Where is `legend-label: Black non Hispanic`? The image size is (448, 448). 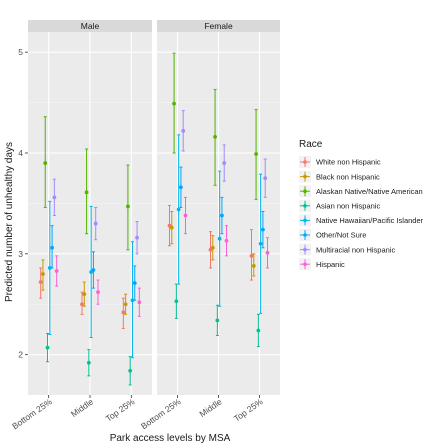
legend-label: Black non Hispanic is located at coordinates (348, 176).